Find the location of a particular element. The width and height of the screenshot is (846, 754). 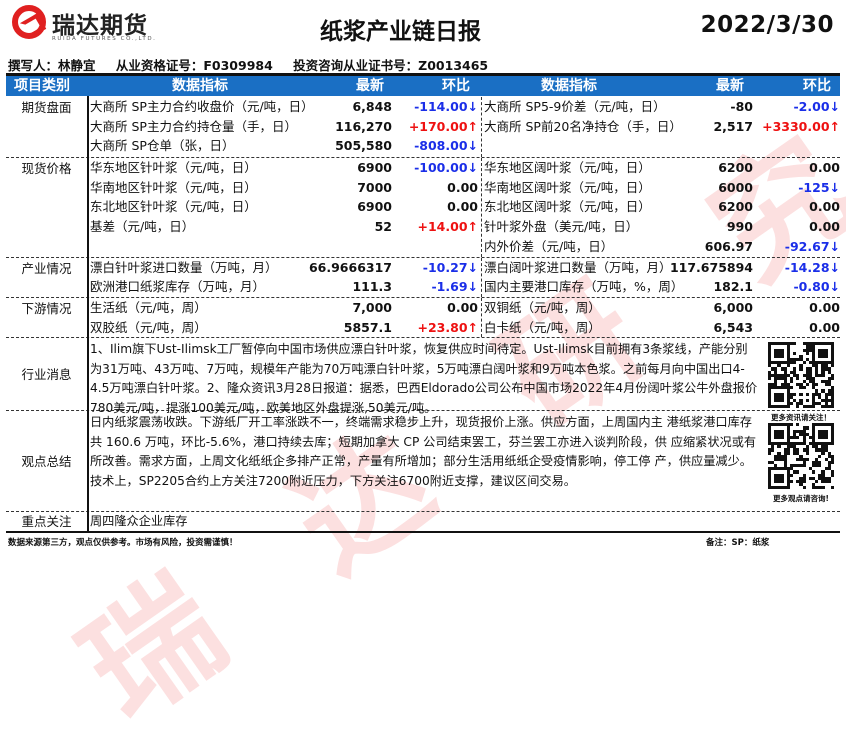

logo-icon is located at coordinates (29, 22).